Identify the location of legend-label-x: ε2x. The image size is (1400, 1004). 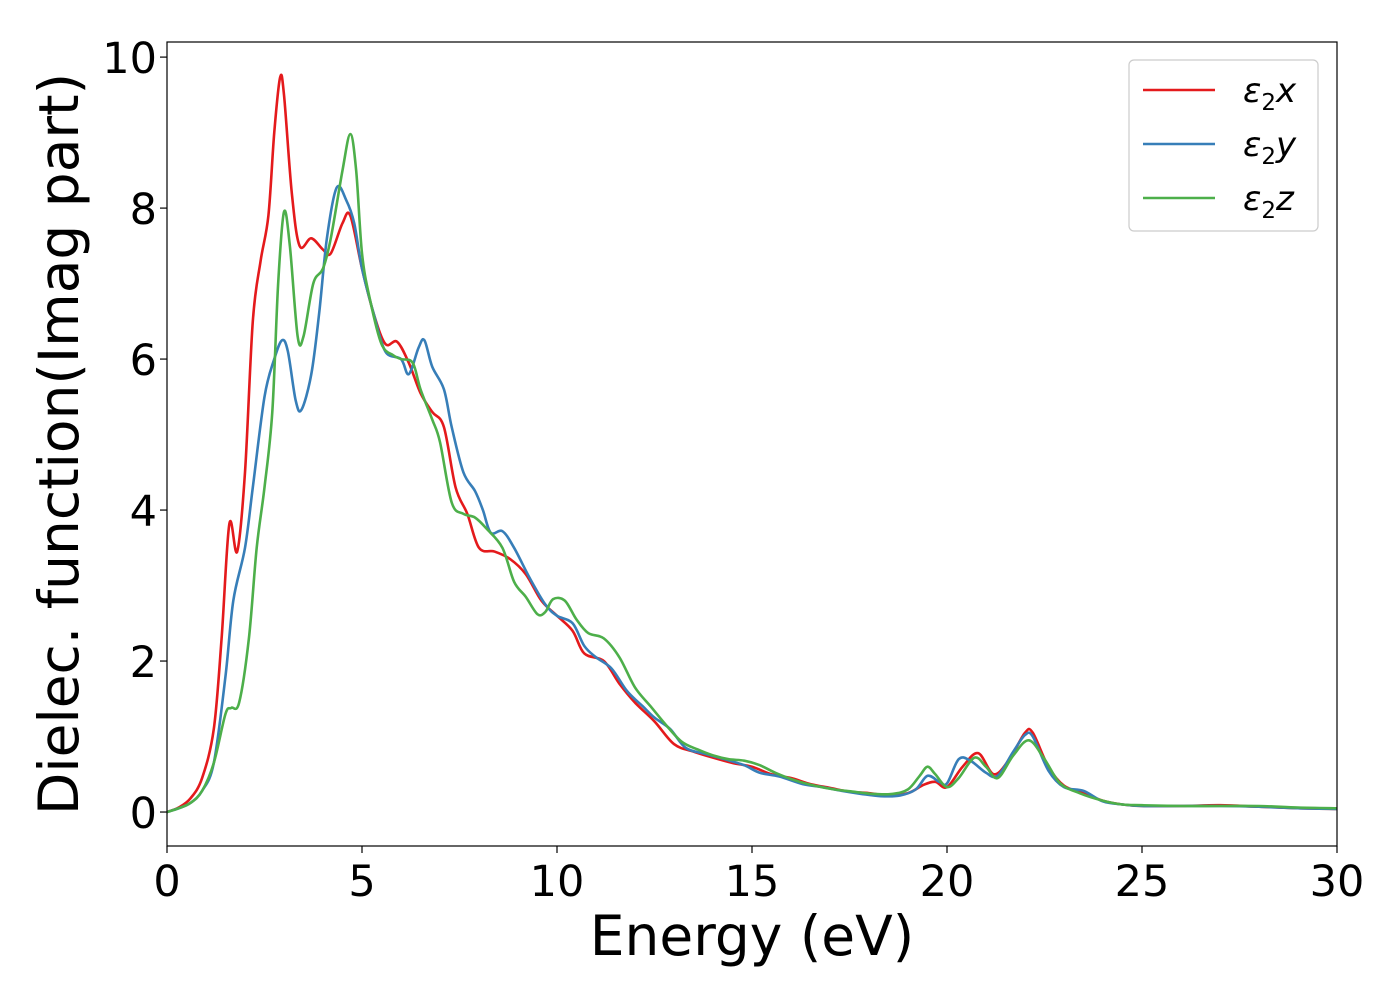
(1270, 93).